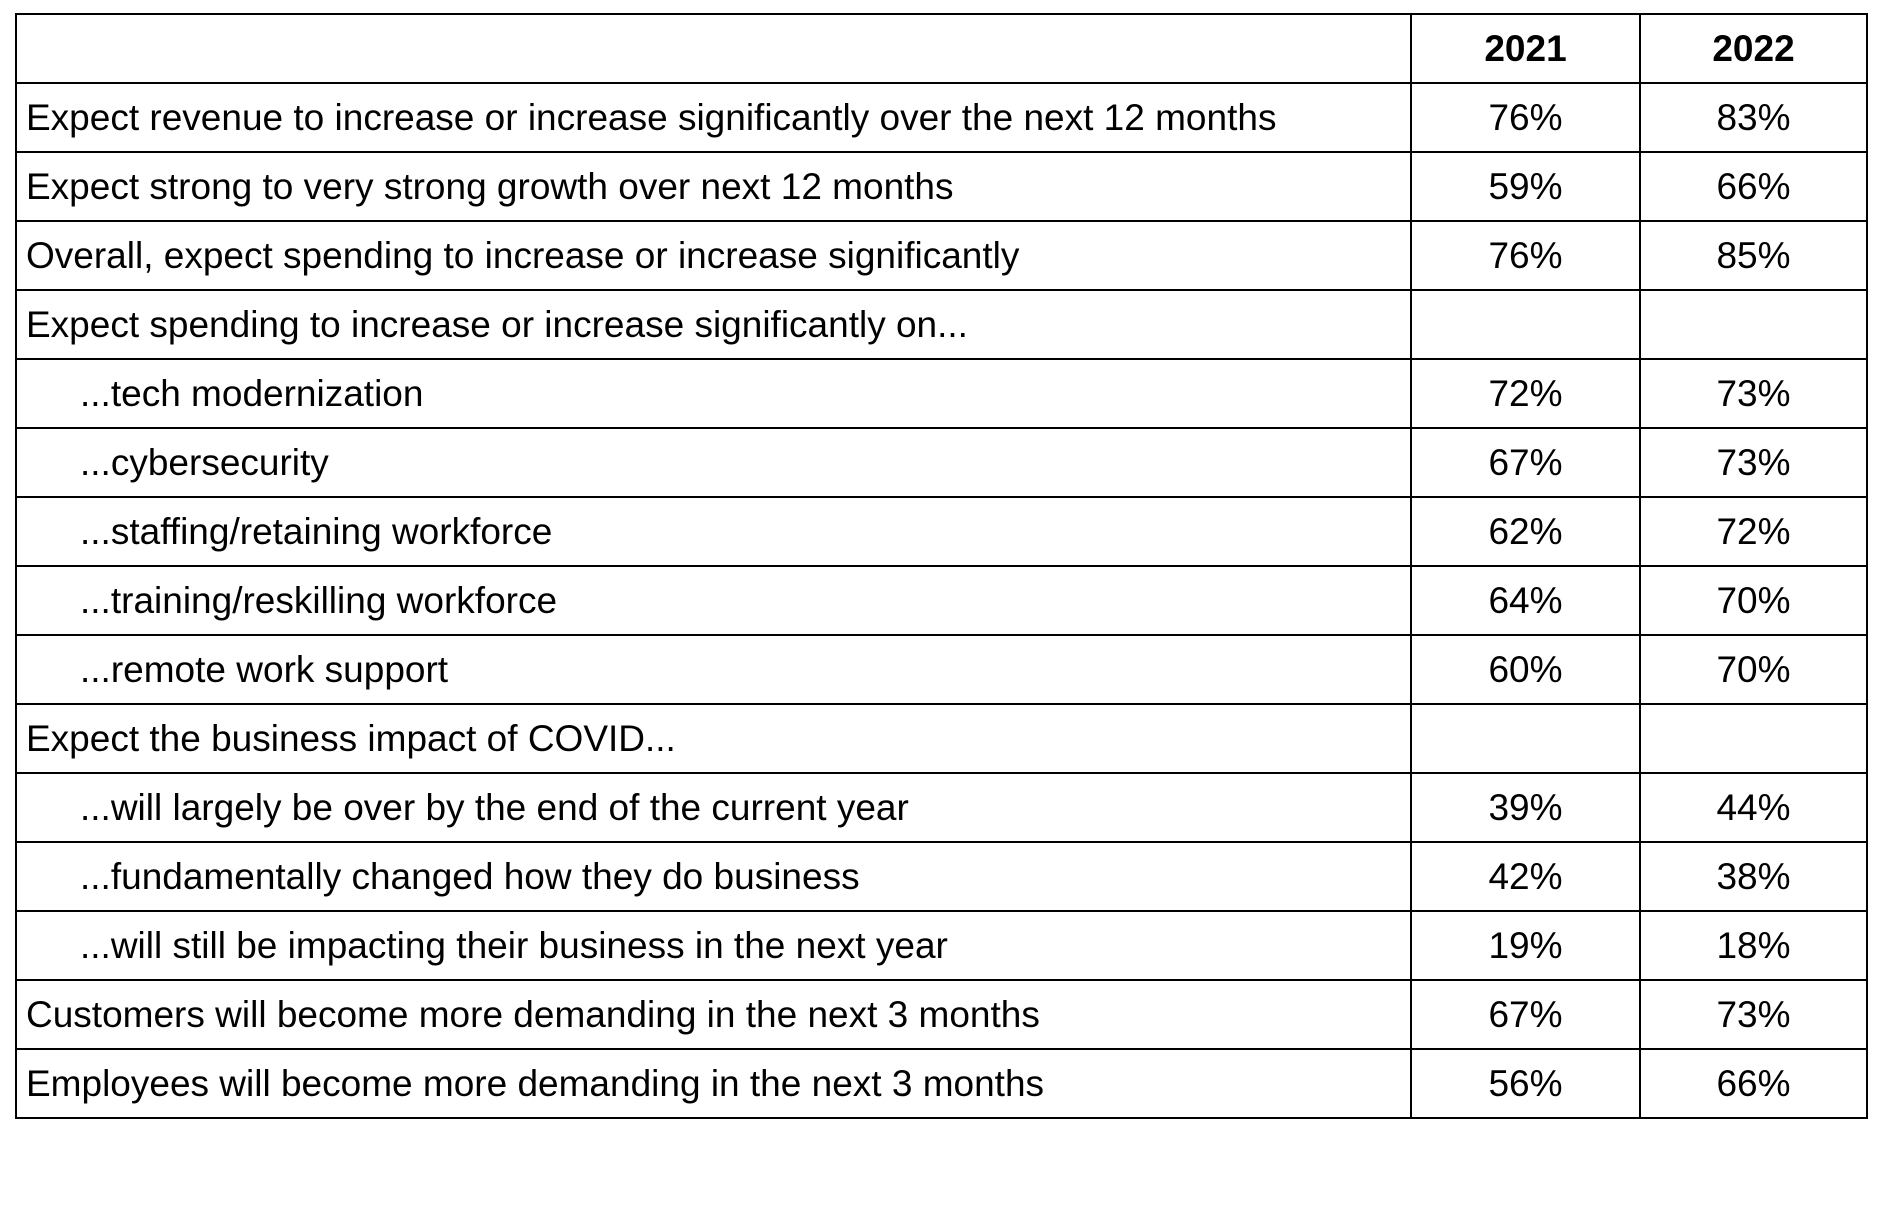 This screenshot has height=1216, width=1882. Describe the element at coordinates (1753, 876) in the screenshot. I see `value-2022: 38%` at that location.